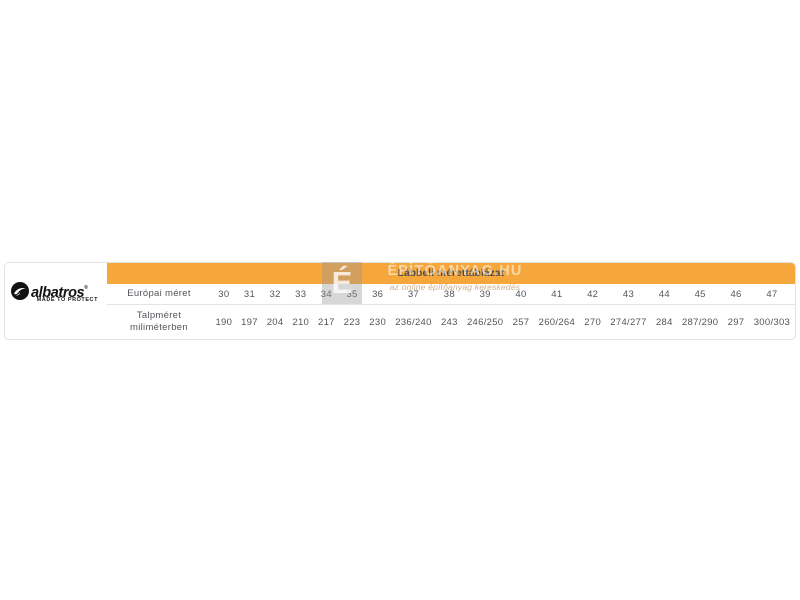 The image size is (800, 600). What do you see at coordinates (378, 322) in the screenshot?
I see `sole-mm-cell: 230` at bounding box center [378, 322].